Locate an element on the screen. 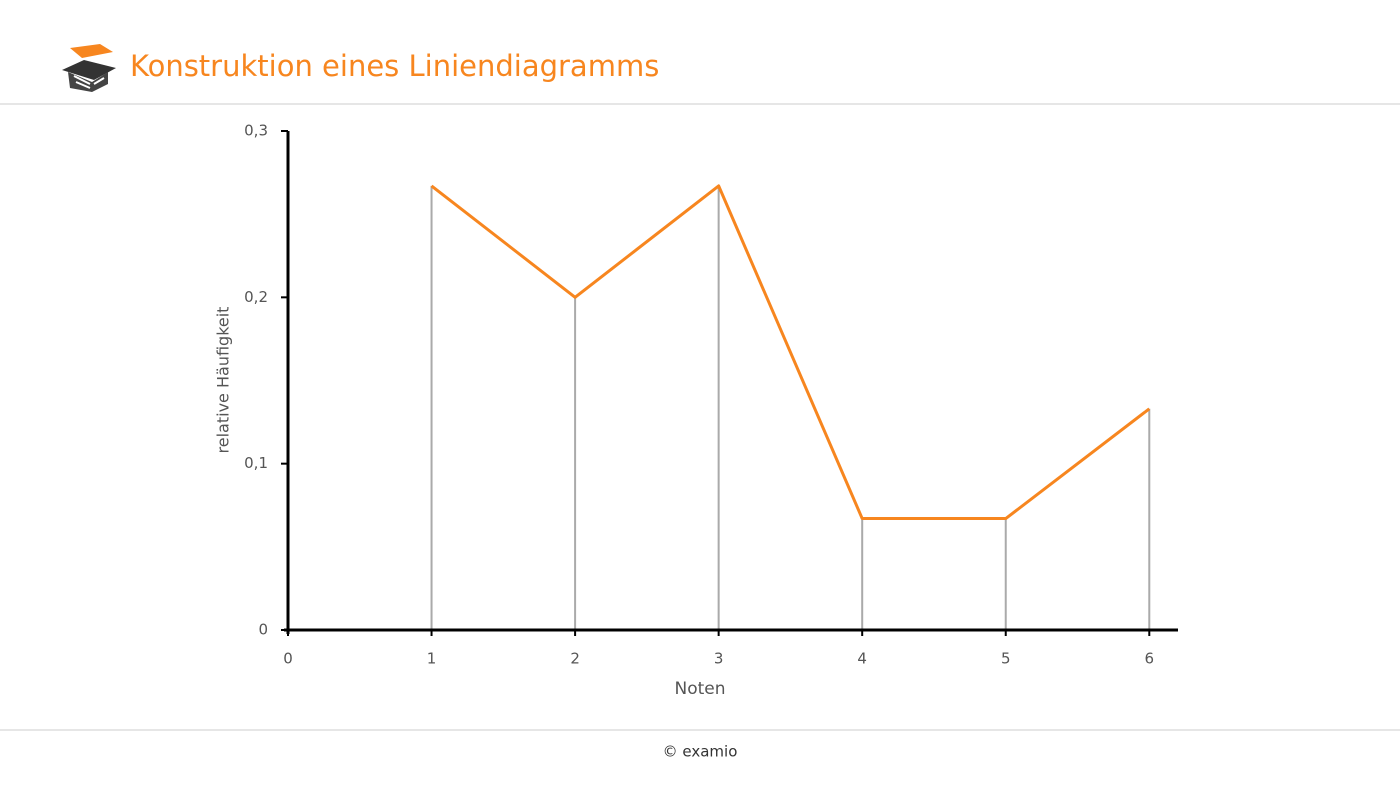  x-tick-label: 3 is located at coordinates (719, 659).